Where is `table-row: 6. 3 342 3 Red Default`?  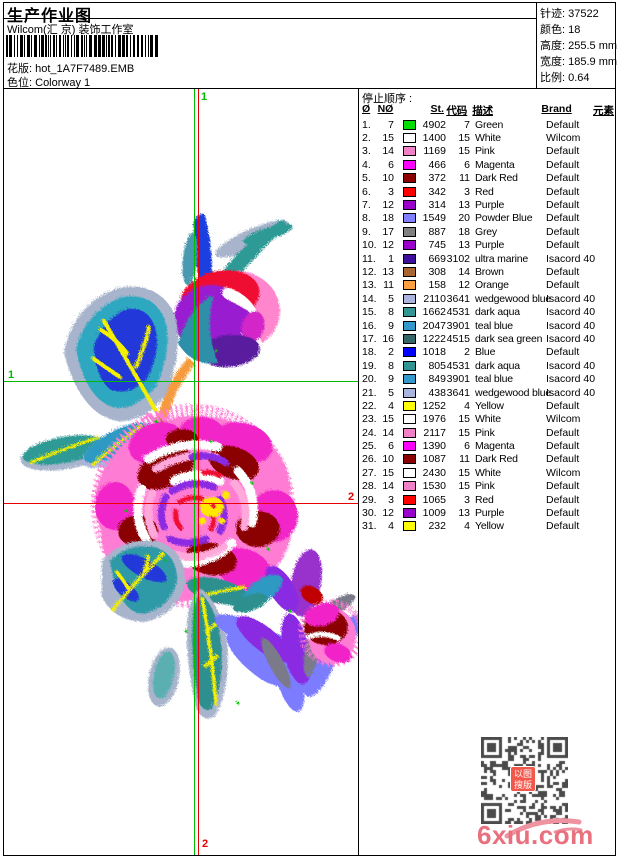
table-row: 6. 3 342 3 Red Default is located at coordinates (488, 191).